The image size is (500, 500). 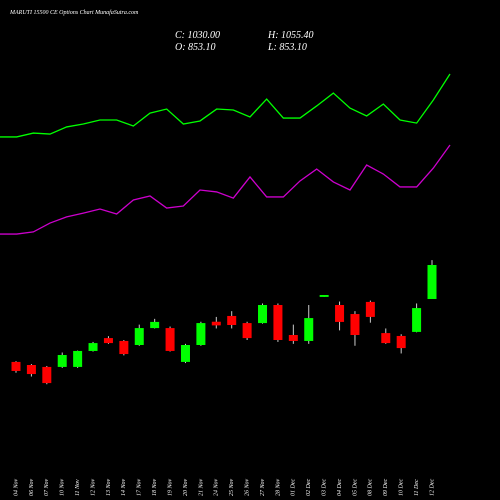 What do you see at coordinates (247, 487) in the screenshot?
I see `x-tick-label: 26 Nov` at bounding box center [247, 487].